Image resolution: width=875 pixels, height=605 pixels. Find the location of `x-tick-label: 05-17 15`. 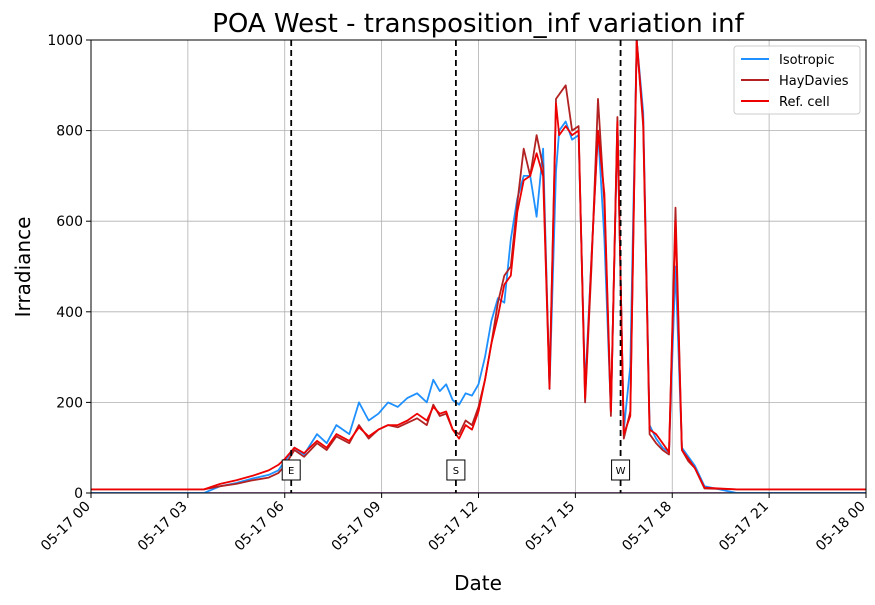

x-tick-label: 05-17 15 is located at coordinates (550, 527).